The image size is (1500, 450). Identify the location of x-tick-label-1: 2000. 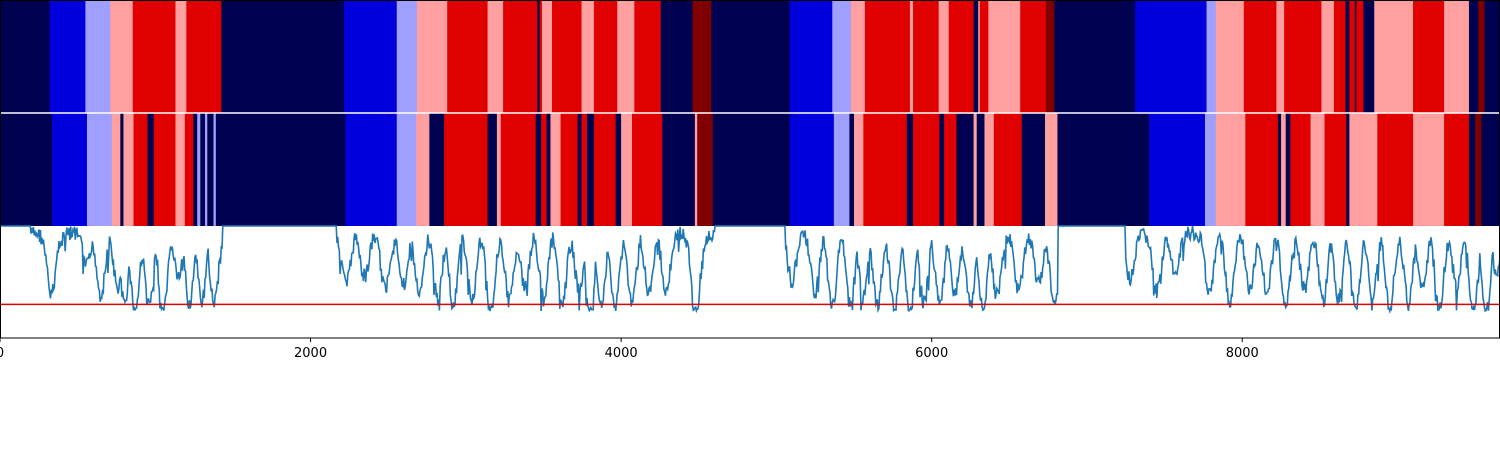
(310, 353).